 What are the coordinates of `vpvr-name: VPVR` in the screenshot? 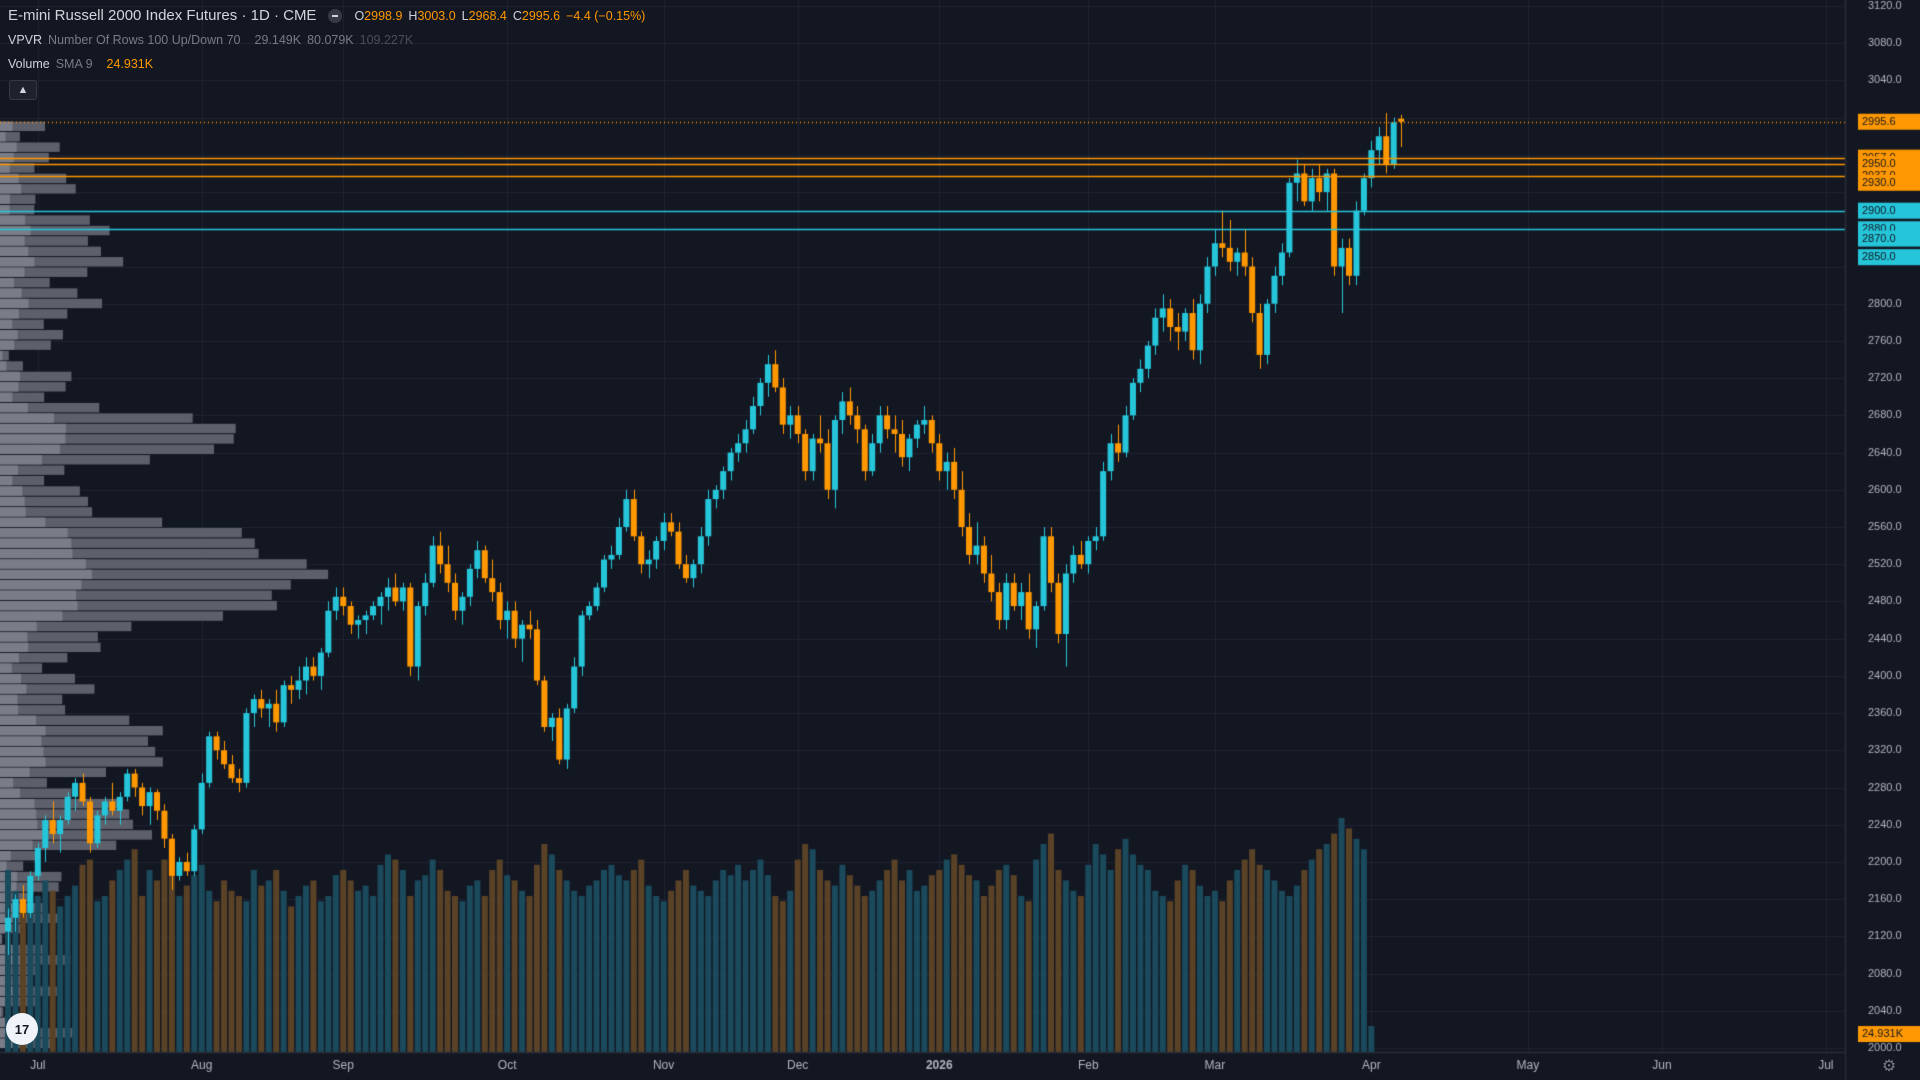 It's located at (25, 40).